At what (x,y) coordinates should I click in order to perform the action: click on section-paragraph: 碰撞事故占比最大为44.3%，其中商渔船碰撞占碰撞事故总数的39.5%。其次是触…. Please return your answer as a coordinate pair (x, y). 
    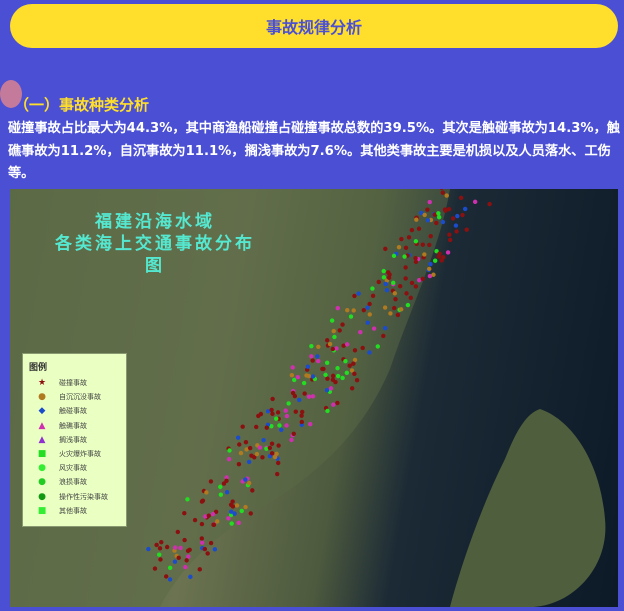
    Looking at the image, I should click on (314, 151).